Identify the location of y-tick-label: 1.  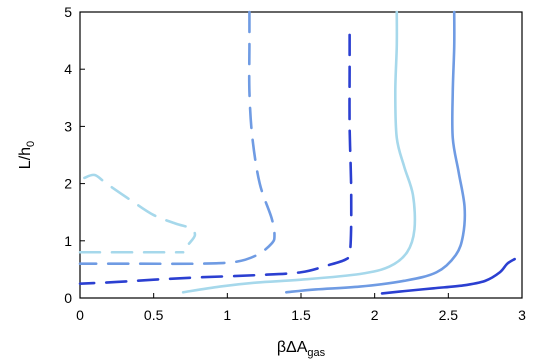
(68, 241).